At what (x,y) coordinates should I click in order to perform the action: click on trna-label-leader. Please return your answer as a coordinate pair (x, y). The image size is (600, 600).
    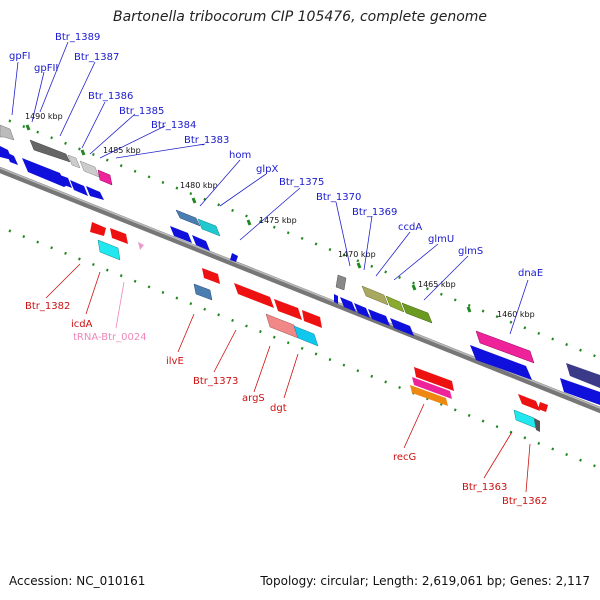
    Looking at the image, I should click on (120, 305).